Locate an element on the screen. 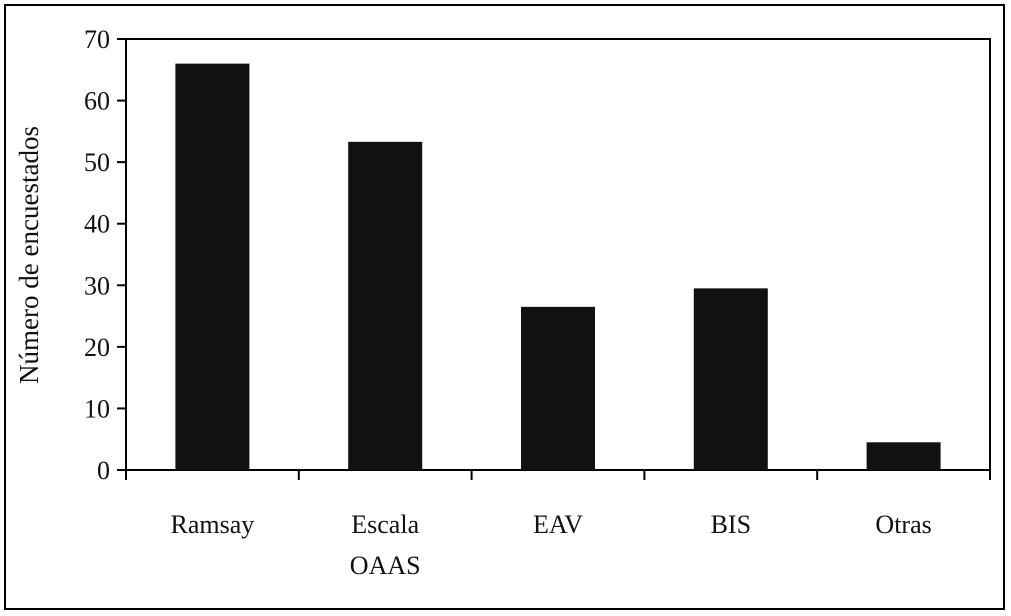  y-tick-label: 10 is located at coordinates (97, 408).